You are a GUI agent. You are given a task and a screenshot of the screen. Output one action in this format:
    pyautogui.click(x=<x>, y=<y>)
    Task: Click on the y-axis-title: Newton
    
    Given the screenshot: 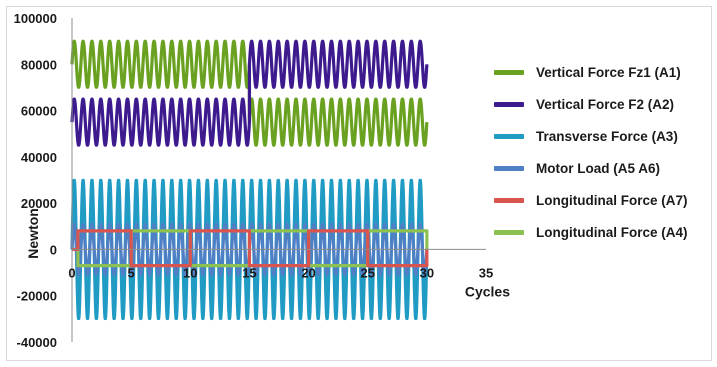 What is the action you would take?
    pyautogui.click(x=33, y=233)
    